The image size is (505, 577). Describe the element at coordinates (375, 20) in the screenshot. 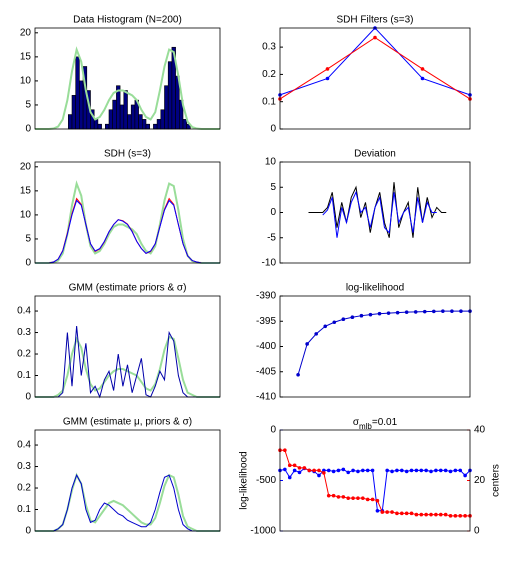

I see `chart-title: SDH Filters (s=3)` at that location.